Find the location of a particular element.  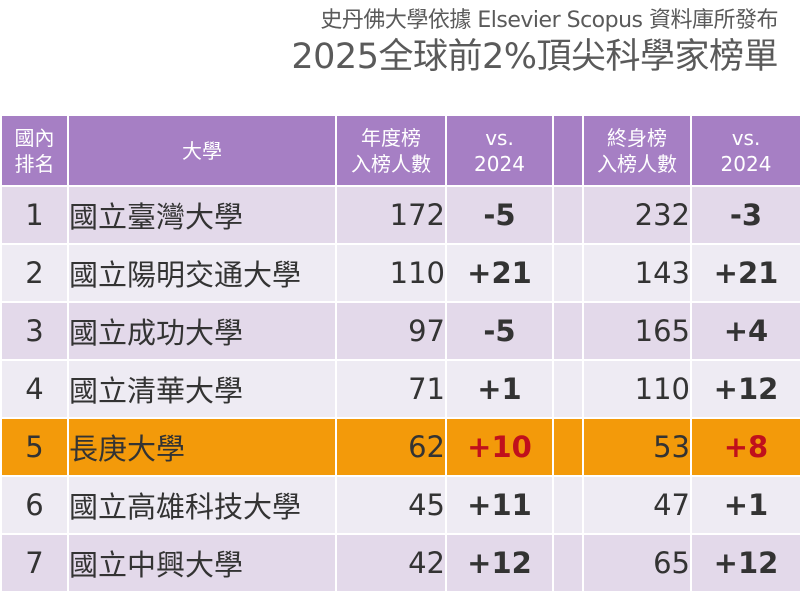

column-header-university: 大學 is located at coordinates (202, 150).